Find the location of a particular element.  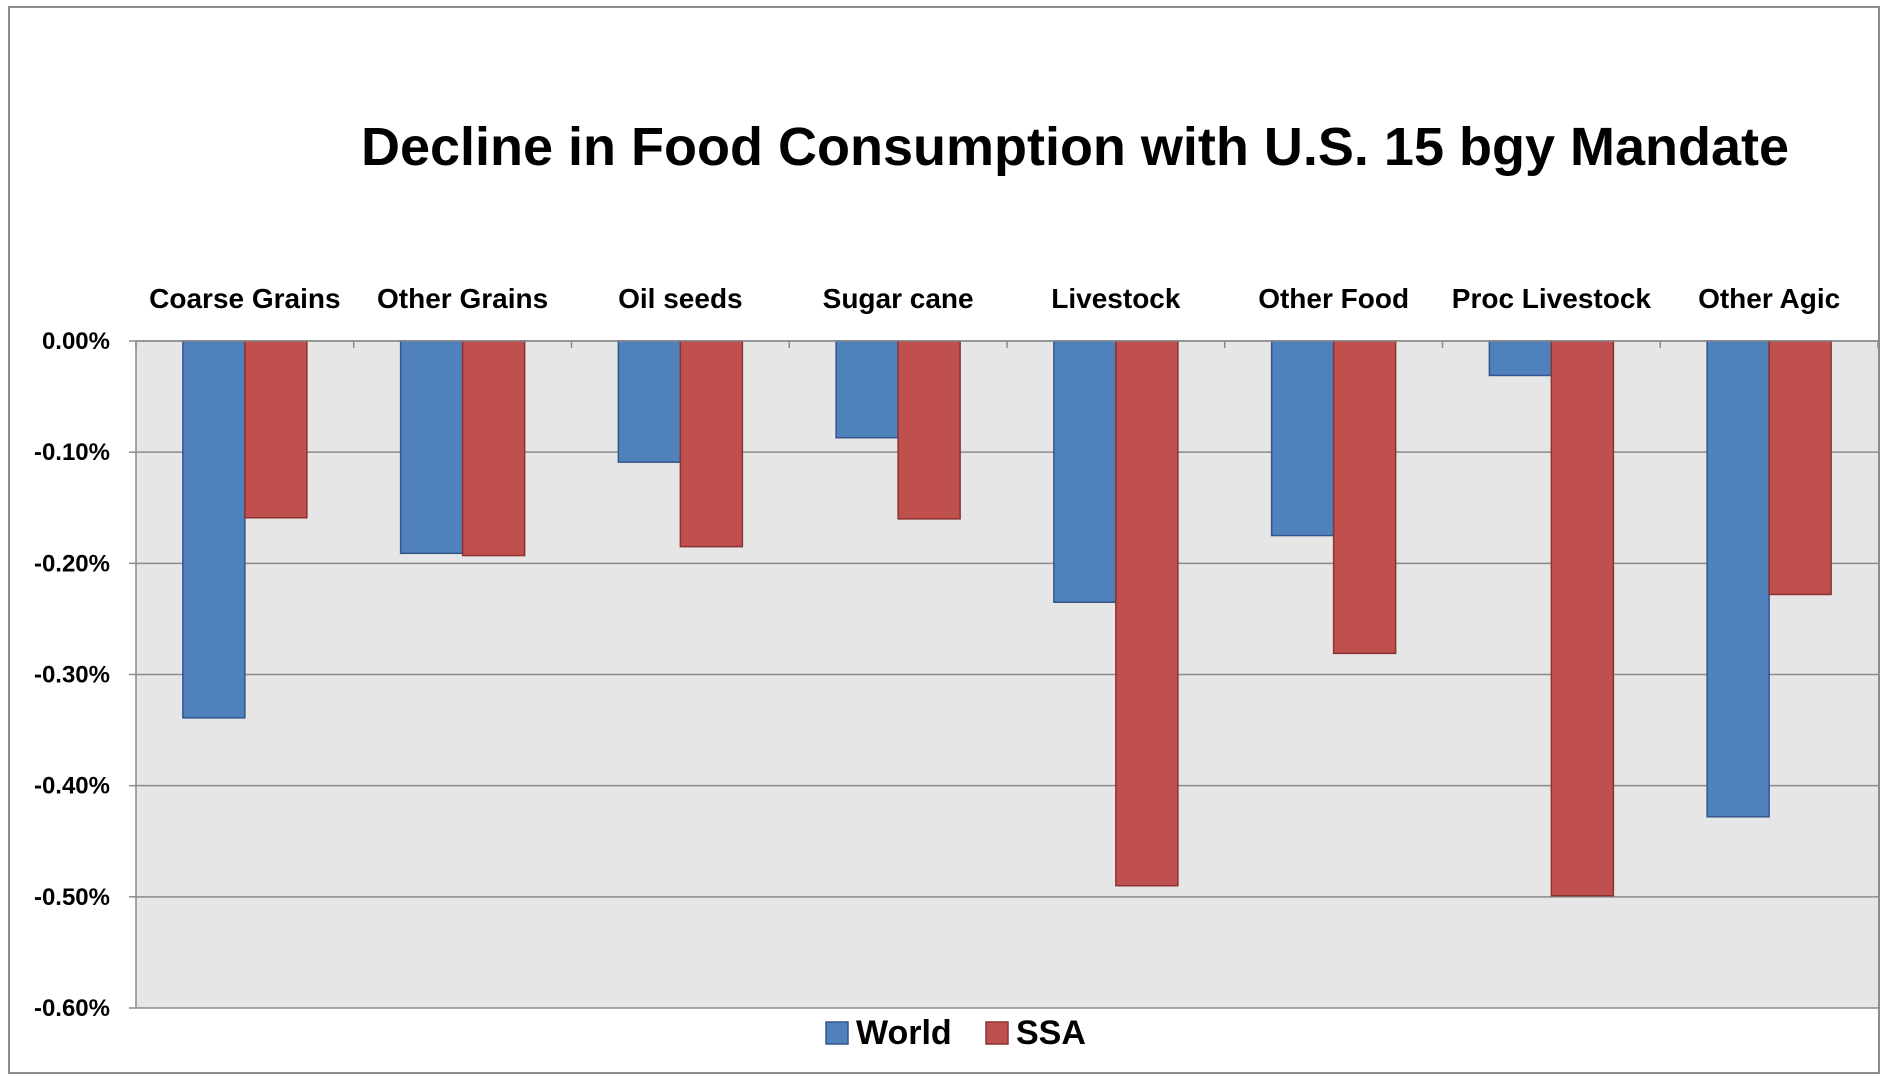

legend: World SSA is located at coordinates (955, 1033).